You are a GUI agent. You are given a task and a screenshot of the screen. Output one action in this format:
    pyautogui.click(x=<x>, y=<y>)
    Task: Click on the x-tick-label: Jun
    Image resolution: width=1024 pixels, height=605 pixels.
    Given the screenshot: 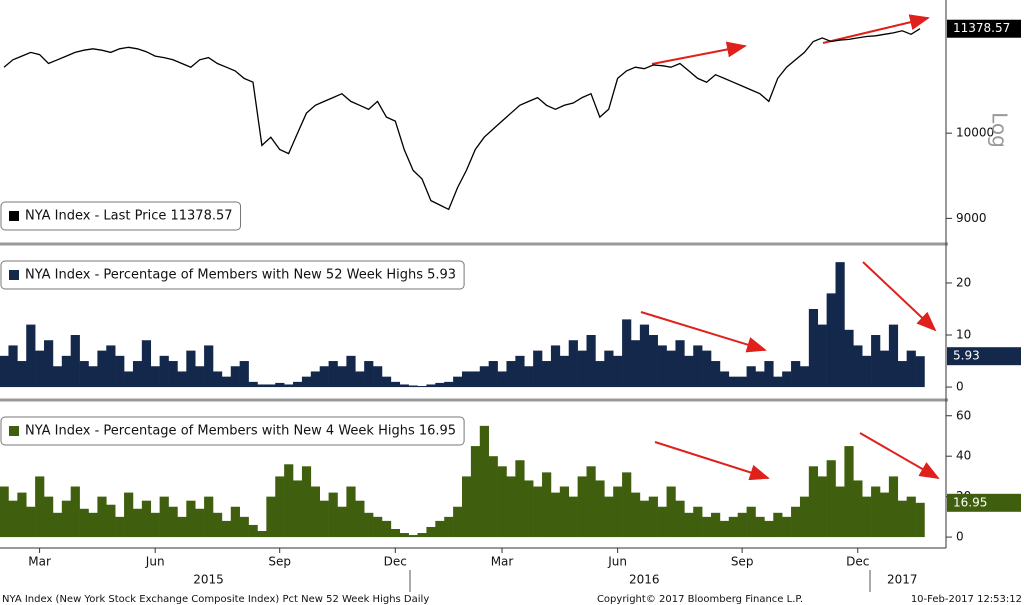 What is the action you would take?
    pyautogui.click(x=155, y=562)
    